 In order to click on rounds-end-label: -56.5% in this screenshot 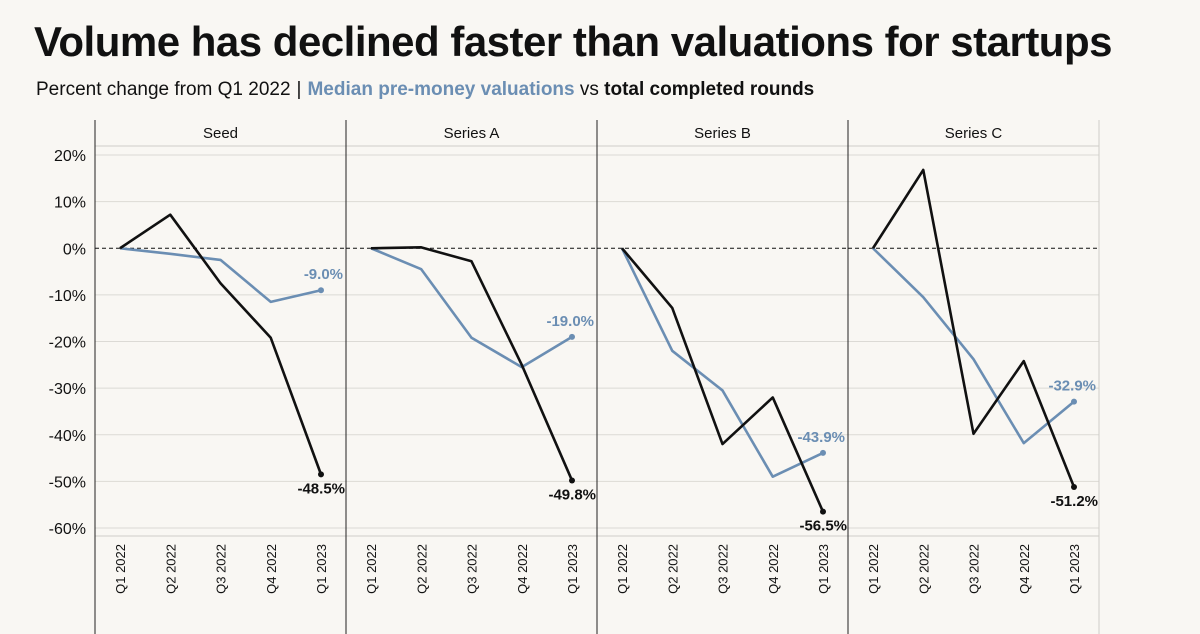, I will do `click(823, 526)`.